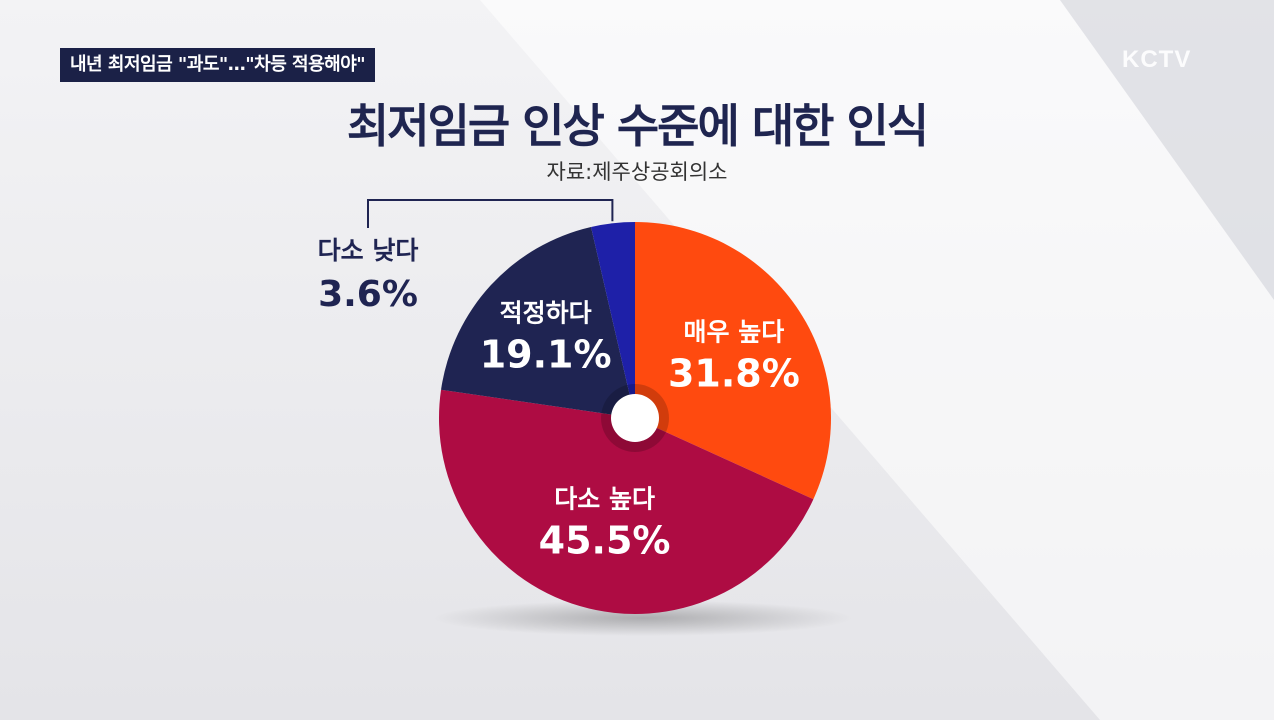 This screenshot has width=1274, height=720. Describe the element at coordinates (637, 172) in the screenshot. I see `chart-source: 자료:제주상공회의소` at that location.